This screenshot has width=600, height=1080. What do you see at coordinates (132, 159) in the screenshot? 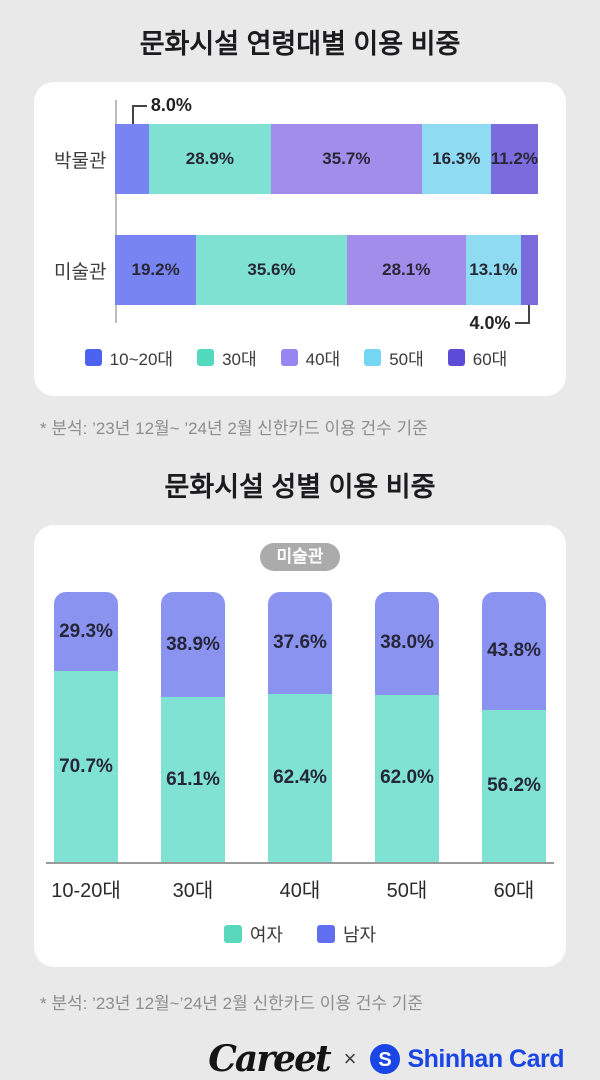
I see `bar-segment-10~20대` at bounding box center [132, 159].